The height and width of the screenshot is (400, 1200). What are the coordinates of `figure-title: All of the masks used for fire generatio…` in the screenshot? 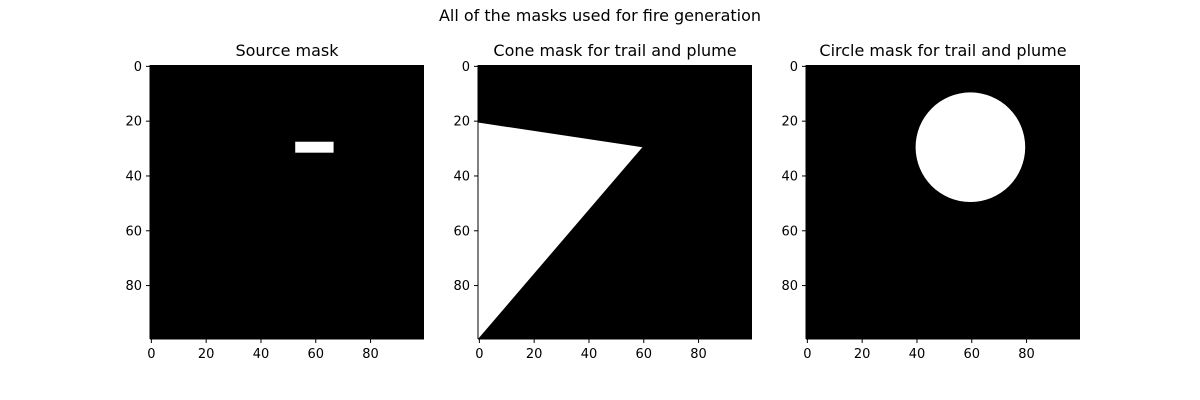 It's located at (600, 15).